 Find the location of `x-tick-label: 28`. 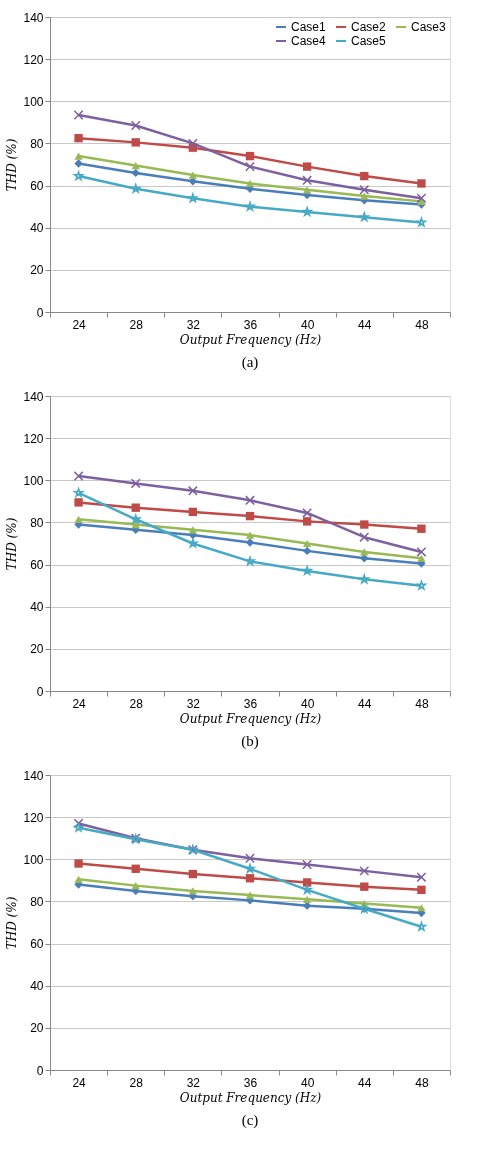

x-tick-label: 28 is located at coordinates (136, 1082).